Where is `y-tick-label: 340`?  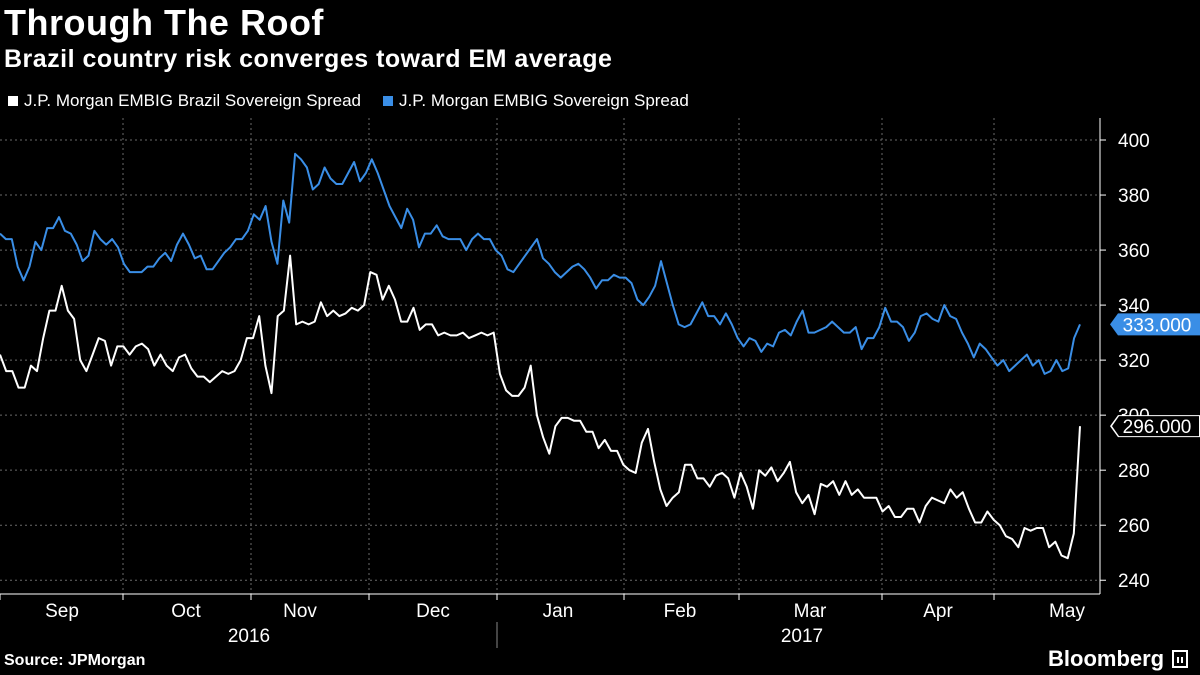
y-tick-label: 340 is located at coordinates (1134, 306).